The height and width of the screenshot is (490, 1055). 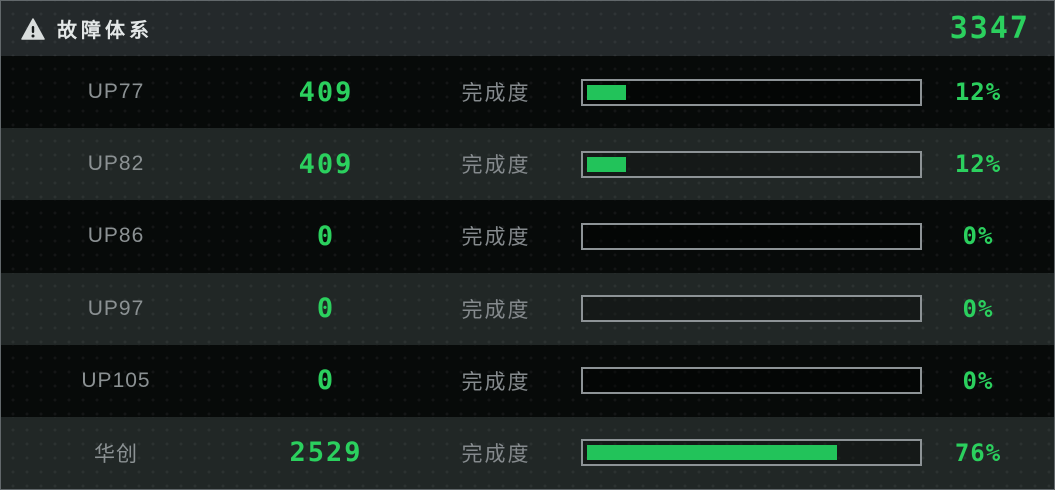 What do you see at coordinates (326, 453) in the screenshot?
I see `row-value: 2529` at bounding box center [326, 453].